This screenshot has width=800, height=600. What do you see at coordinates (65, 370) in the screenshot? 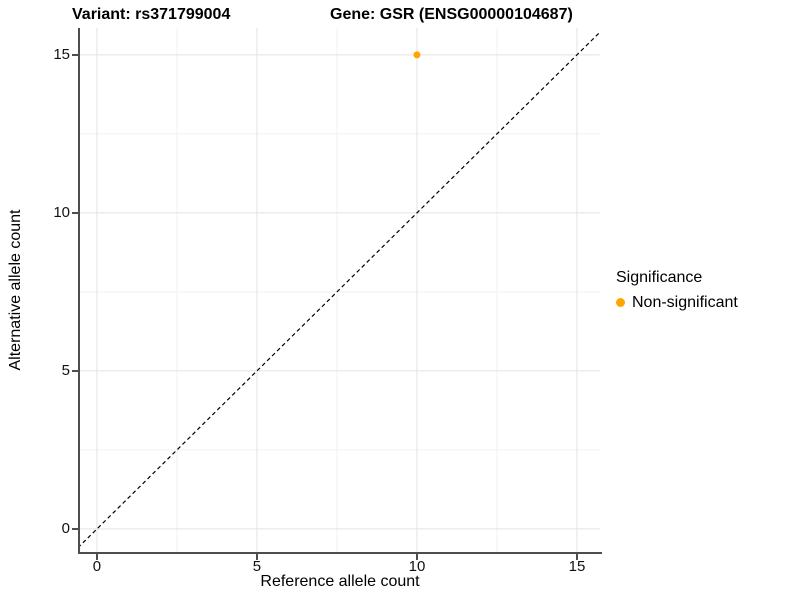
I see `y-tick-label: 5` at bounding box center [65, 370].